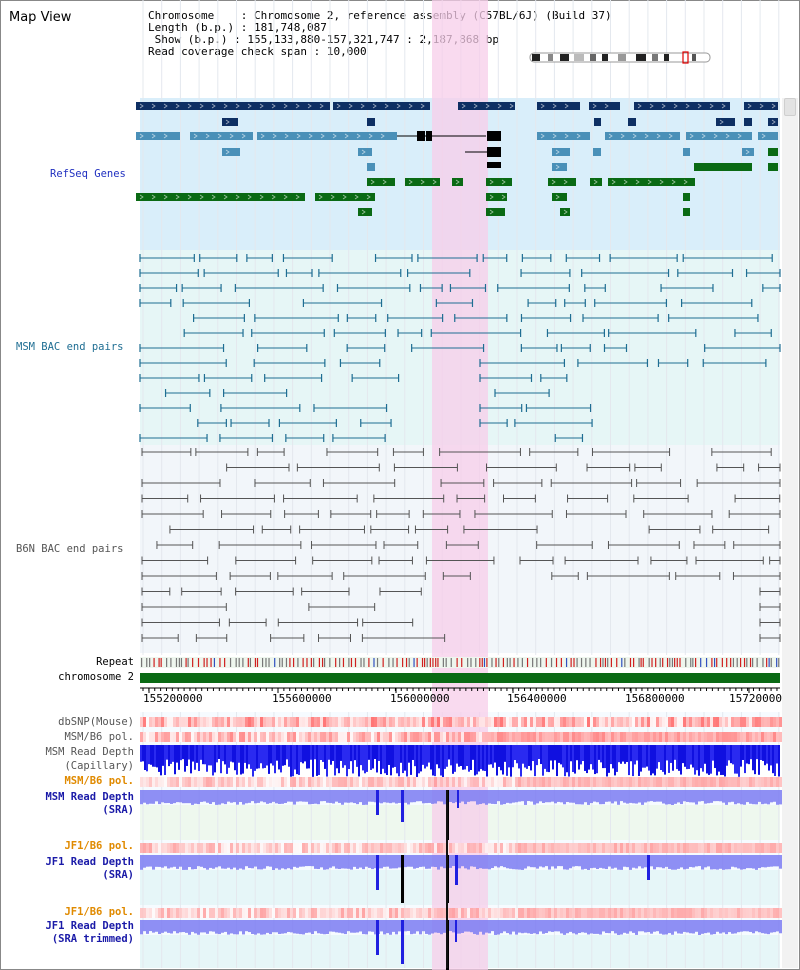 The image size is (800, 970). Describe the element at coordinates (70, 549) in the screenshot. I see `track-label-b6n-bac: B6N BAC end pairs` at that location.